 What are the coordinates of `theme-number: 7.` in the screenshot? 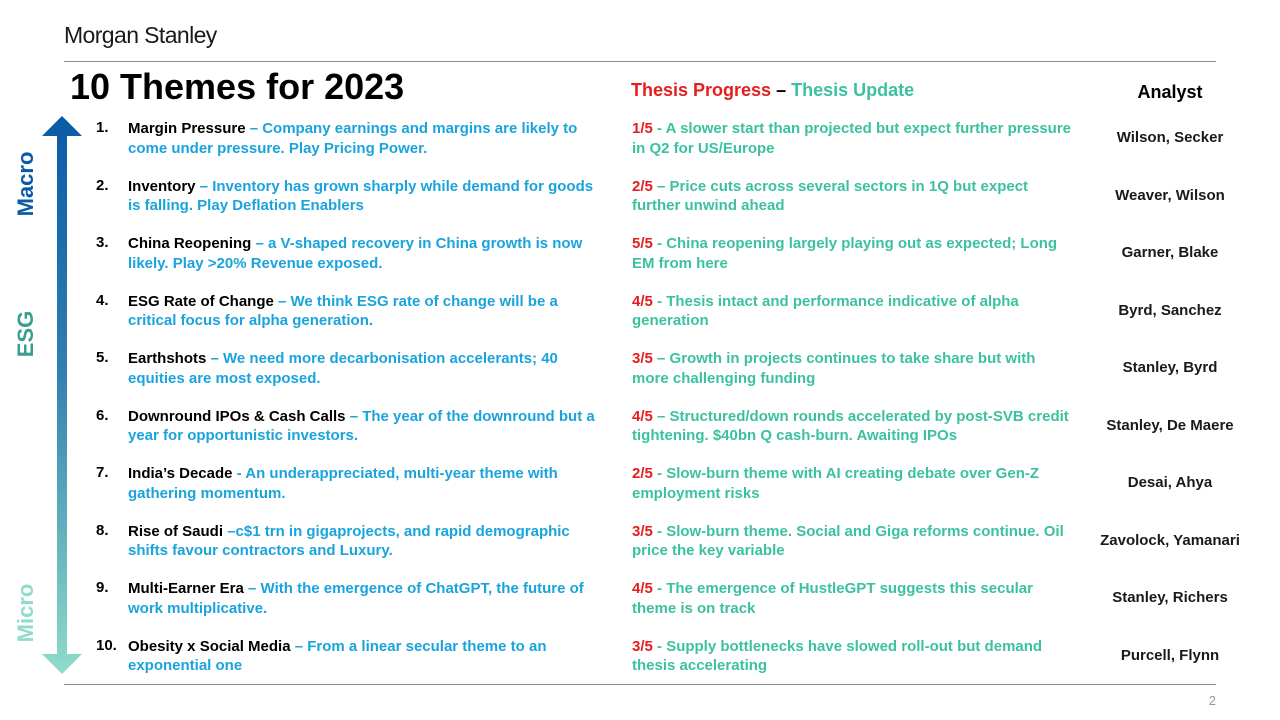 It's located at (102, 472).